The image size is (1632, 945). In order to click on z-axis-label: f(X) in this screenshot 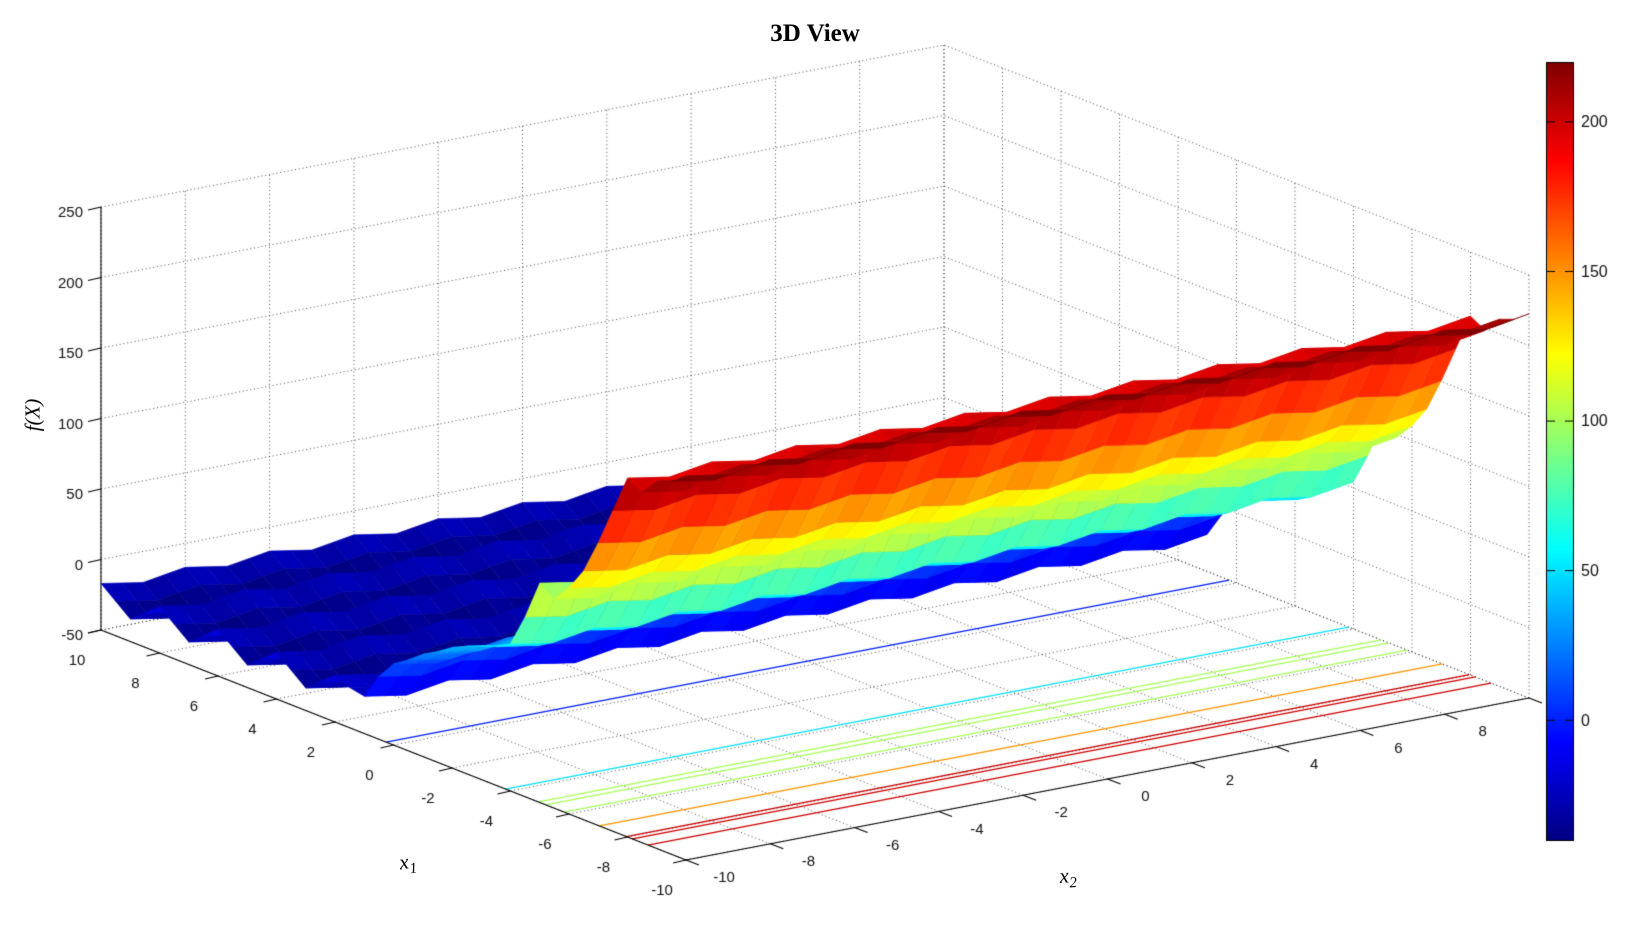, I will do `click(32, 415)`.